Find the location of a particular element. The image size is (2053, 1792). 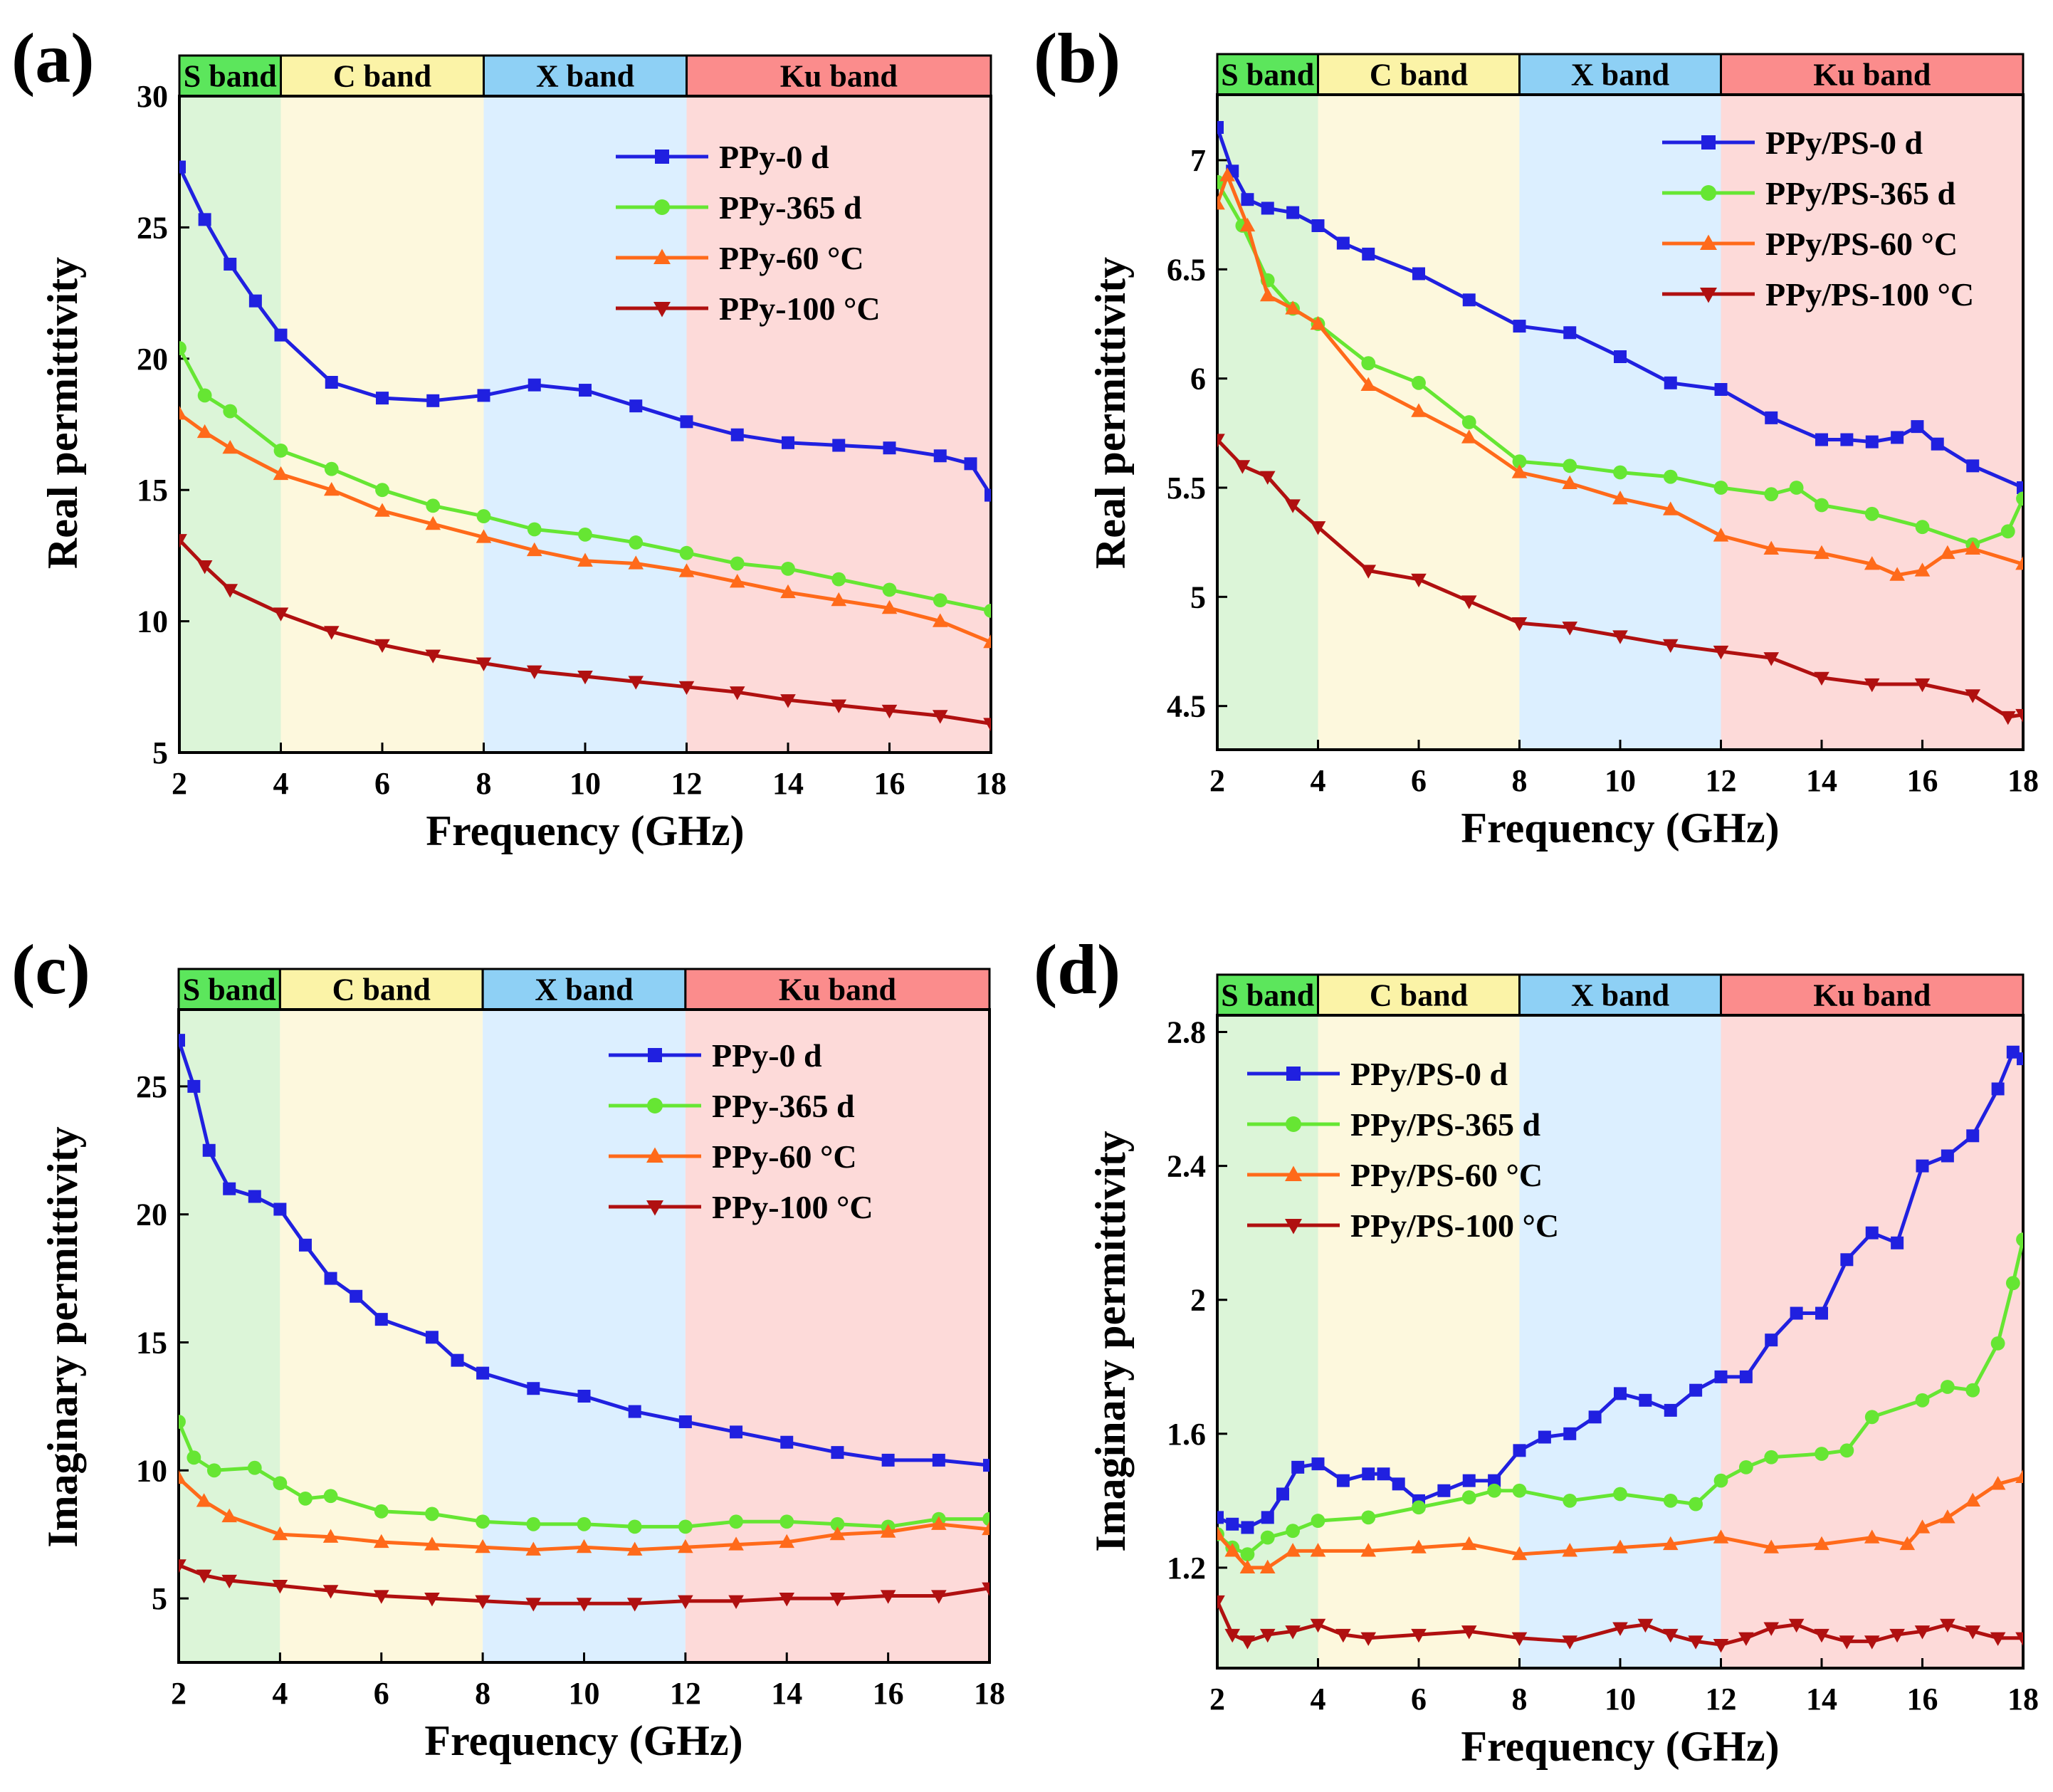

x-tick-label: 4 is located at coordinates (1318, 1699).